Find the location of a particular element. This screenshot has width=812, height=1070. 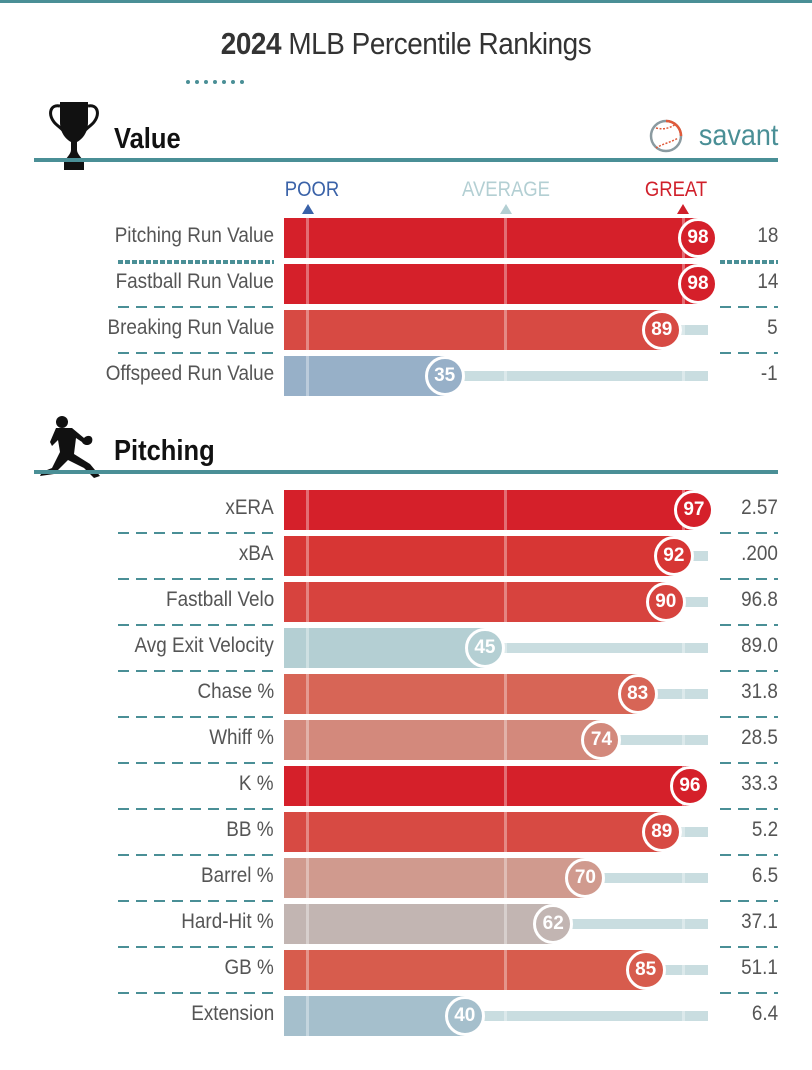

metric-row: Avg Exit Velocity 45 89.0 is located at coordinates (406, 648).